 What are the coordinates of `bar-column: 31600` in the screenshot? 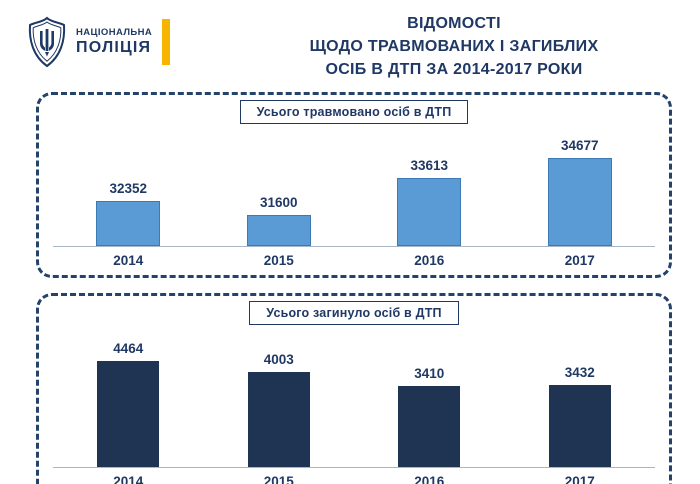 It's located at (279, 220).